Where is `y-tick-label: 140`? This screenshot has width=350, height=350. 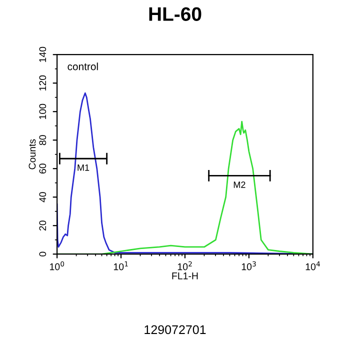 y-tick-label: 140 is located at coordinates (42, 54).